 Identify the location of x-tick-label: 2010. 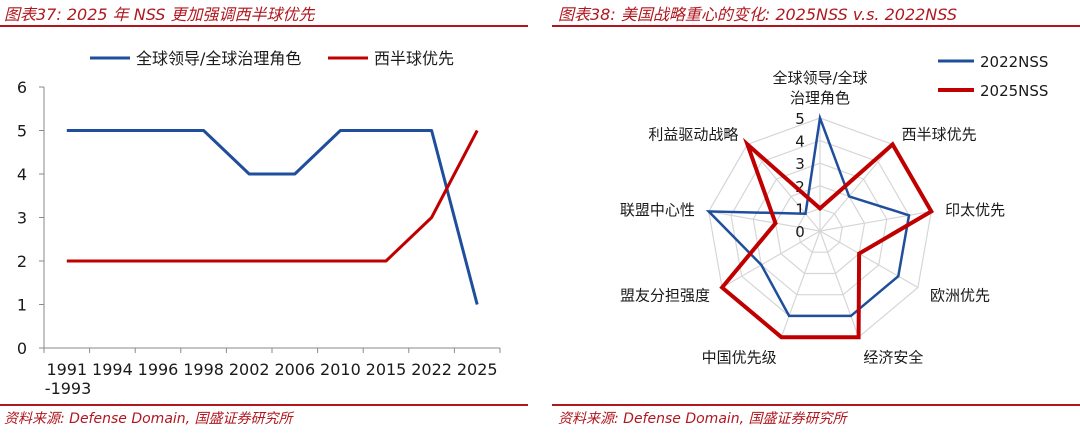
(340, 369).